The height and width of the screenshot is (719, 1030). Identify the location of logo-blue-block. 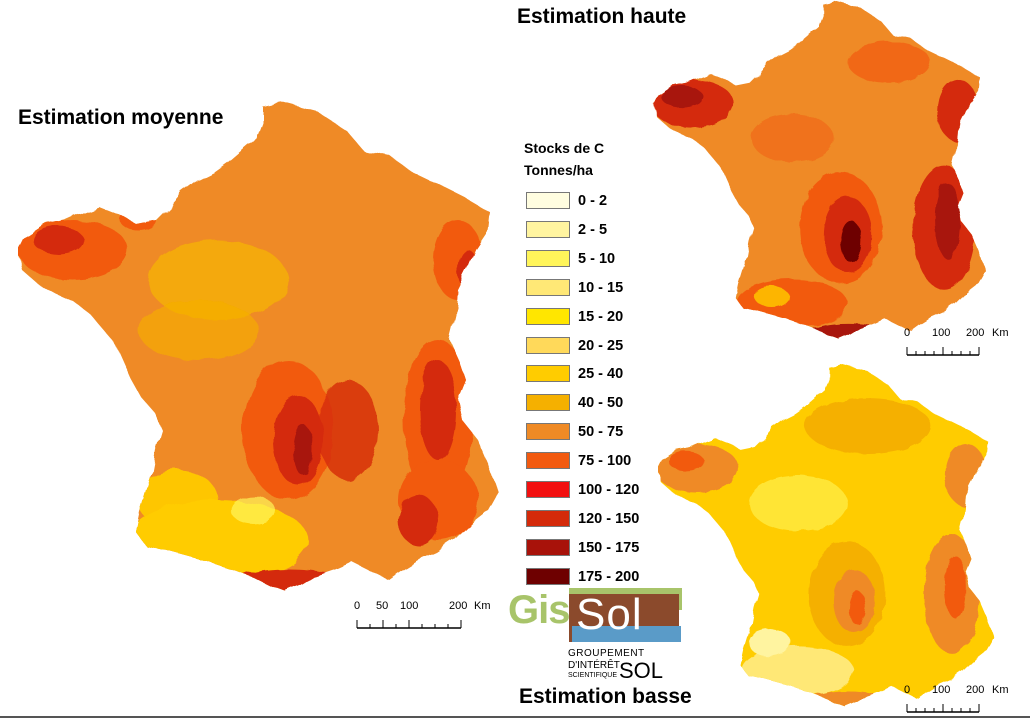
(626, 634).